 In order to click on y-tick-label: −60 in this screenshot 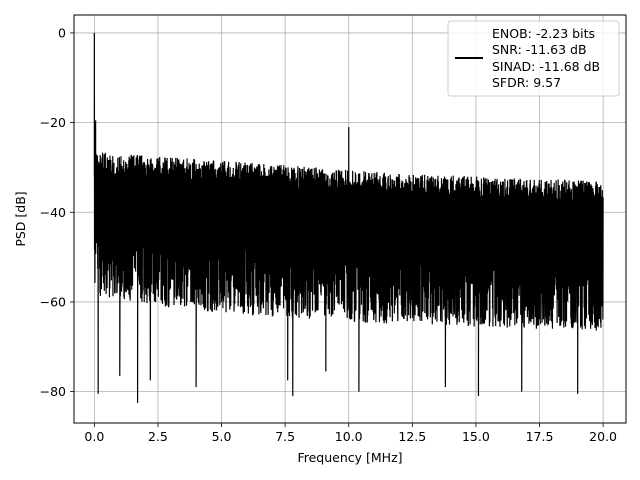, I will do `click(53, 301)`.